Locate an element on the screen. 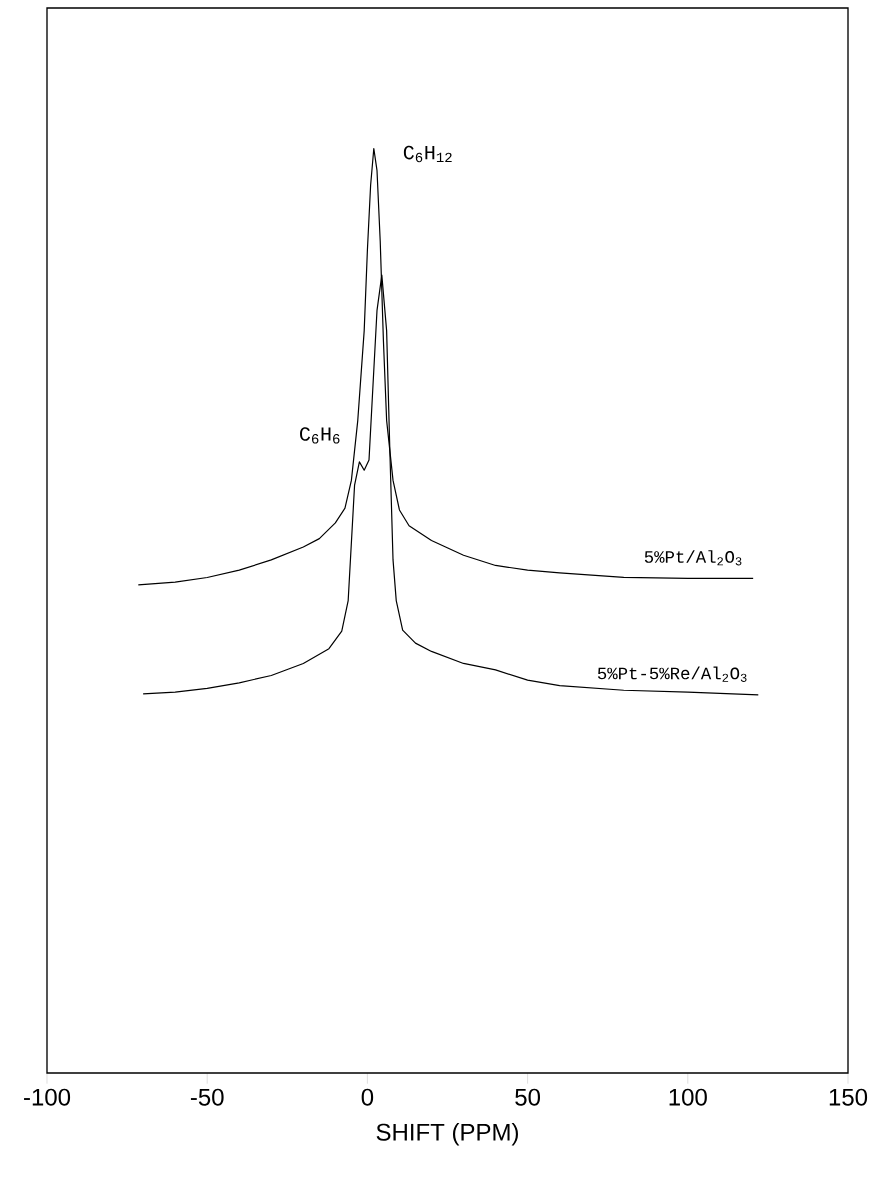 The height and width of the screenshot is (1179, 880). series-label: 5%Pt/Al$_{2}$O$_{3}$ is located at coordinates (693, 558).